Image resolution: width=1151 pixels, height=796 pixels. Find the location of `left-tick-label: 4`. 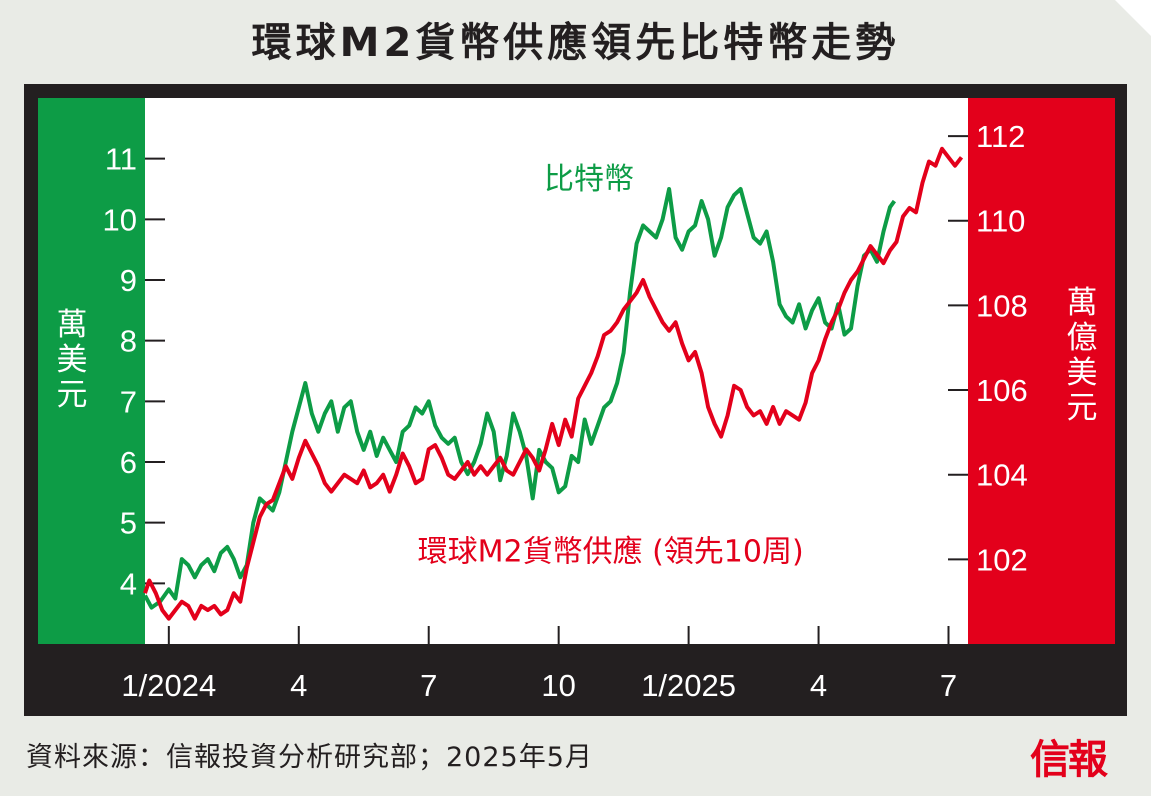

left-tick-label: 4 is located at coordinates (128, 583).